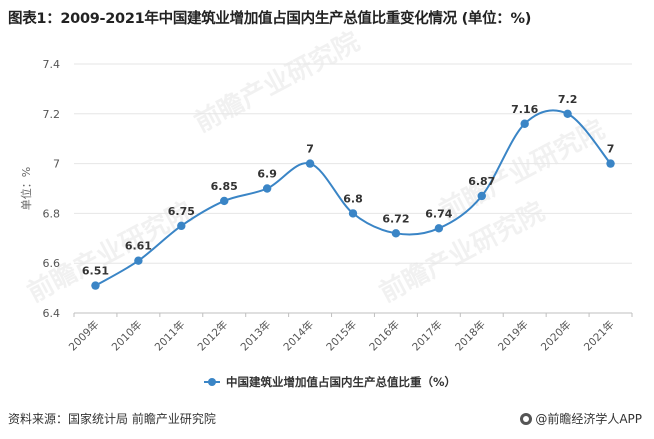 Image resolution: width=654 pixels, height=439 pixels. I want to click on data-label: 7.16, so click(524, 109).